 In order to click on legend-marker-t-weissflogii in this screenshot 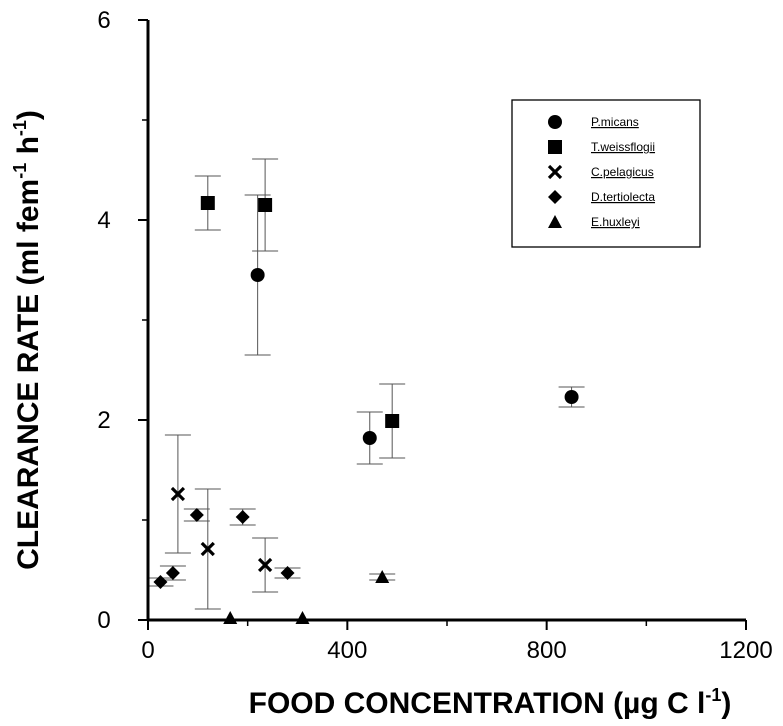, I will do `click(555, 147)`.